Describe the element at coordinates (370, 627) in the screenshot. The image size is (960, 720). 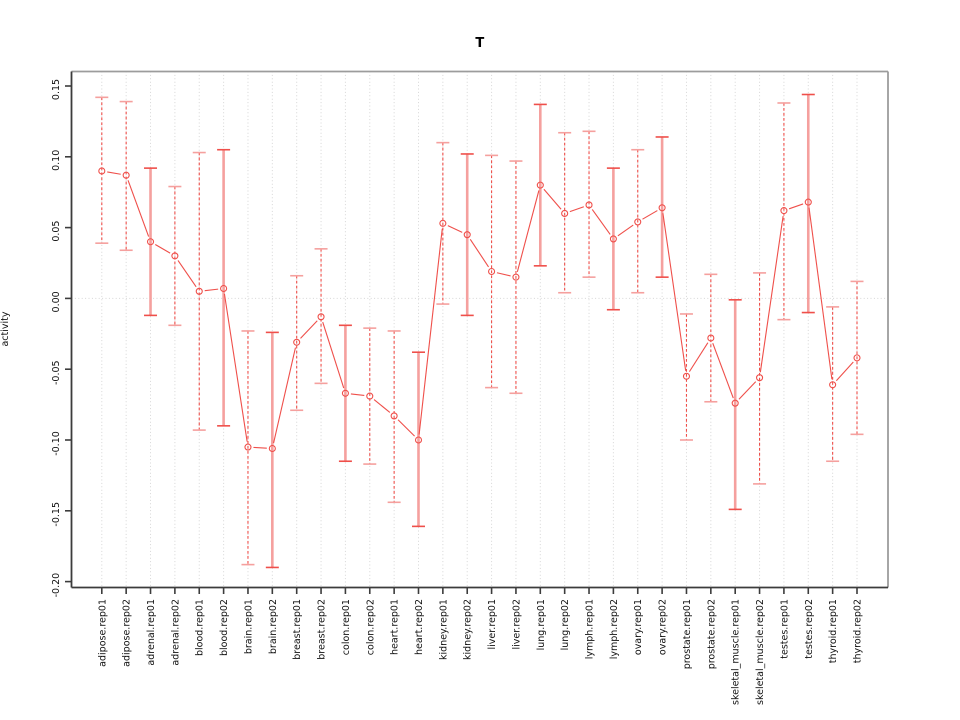
I see `x-axis-tick-label: colon.rep02` at that location.